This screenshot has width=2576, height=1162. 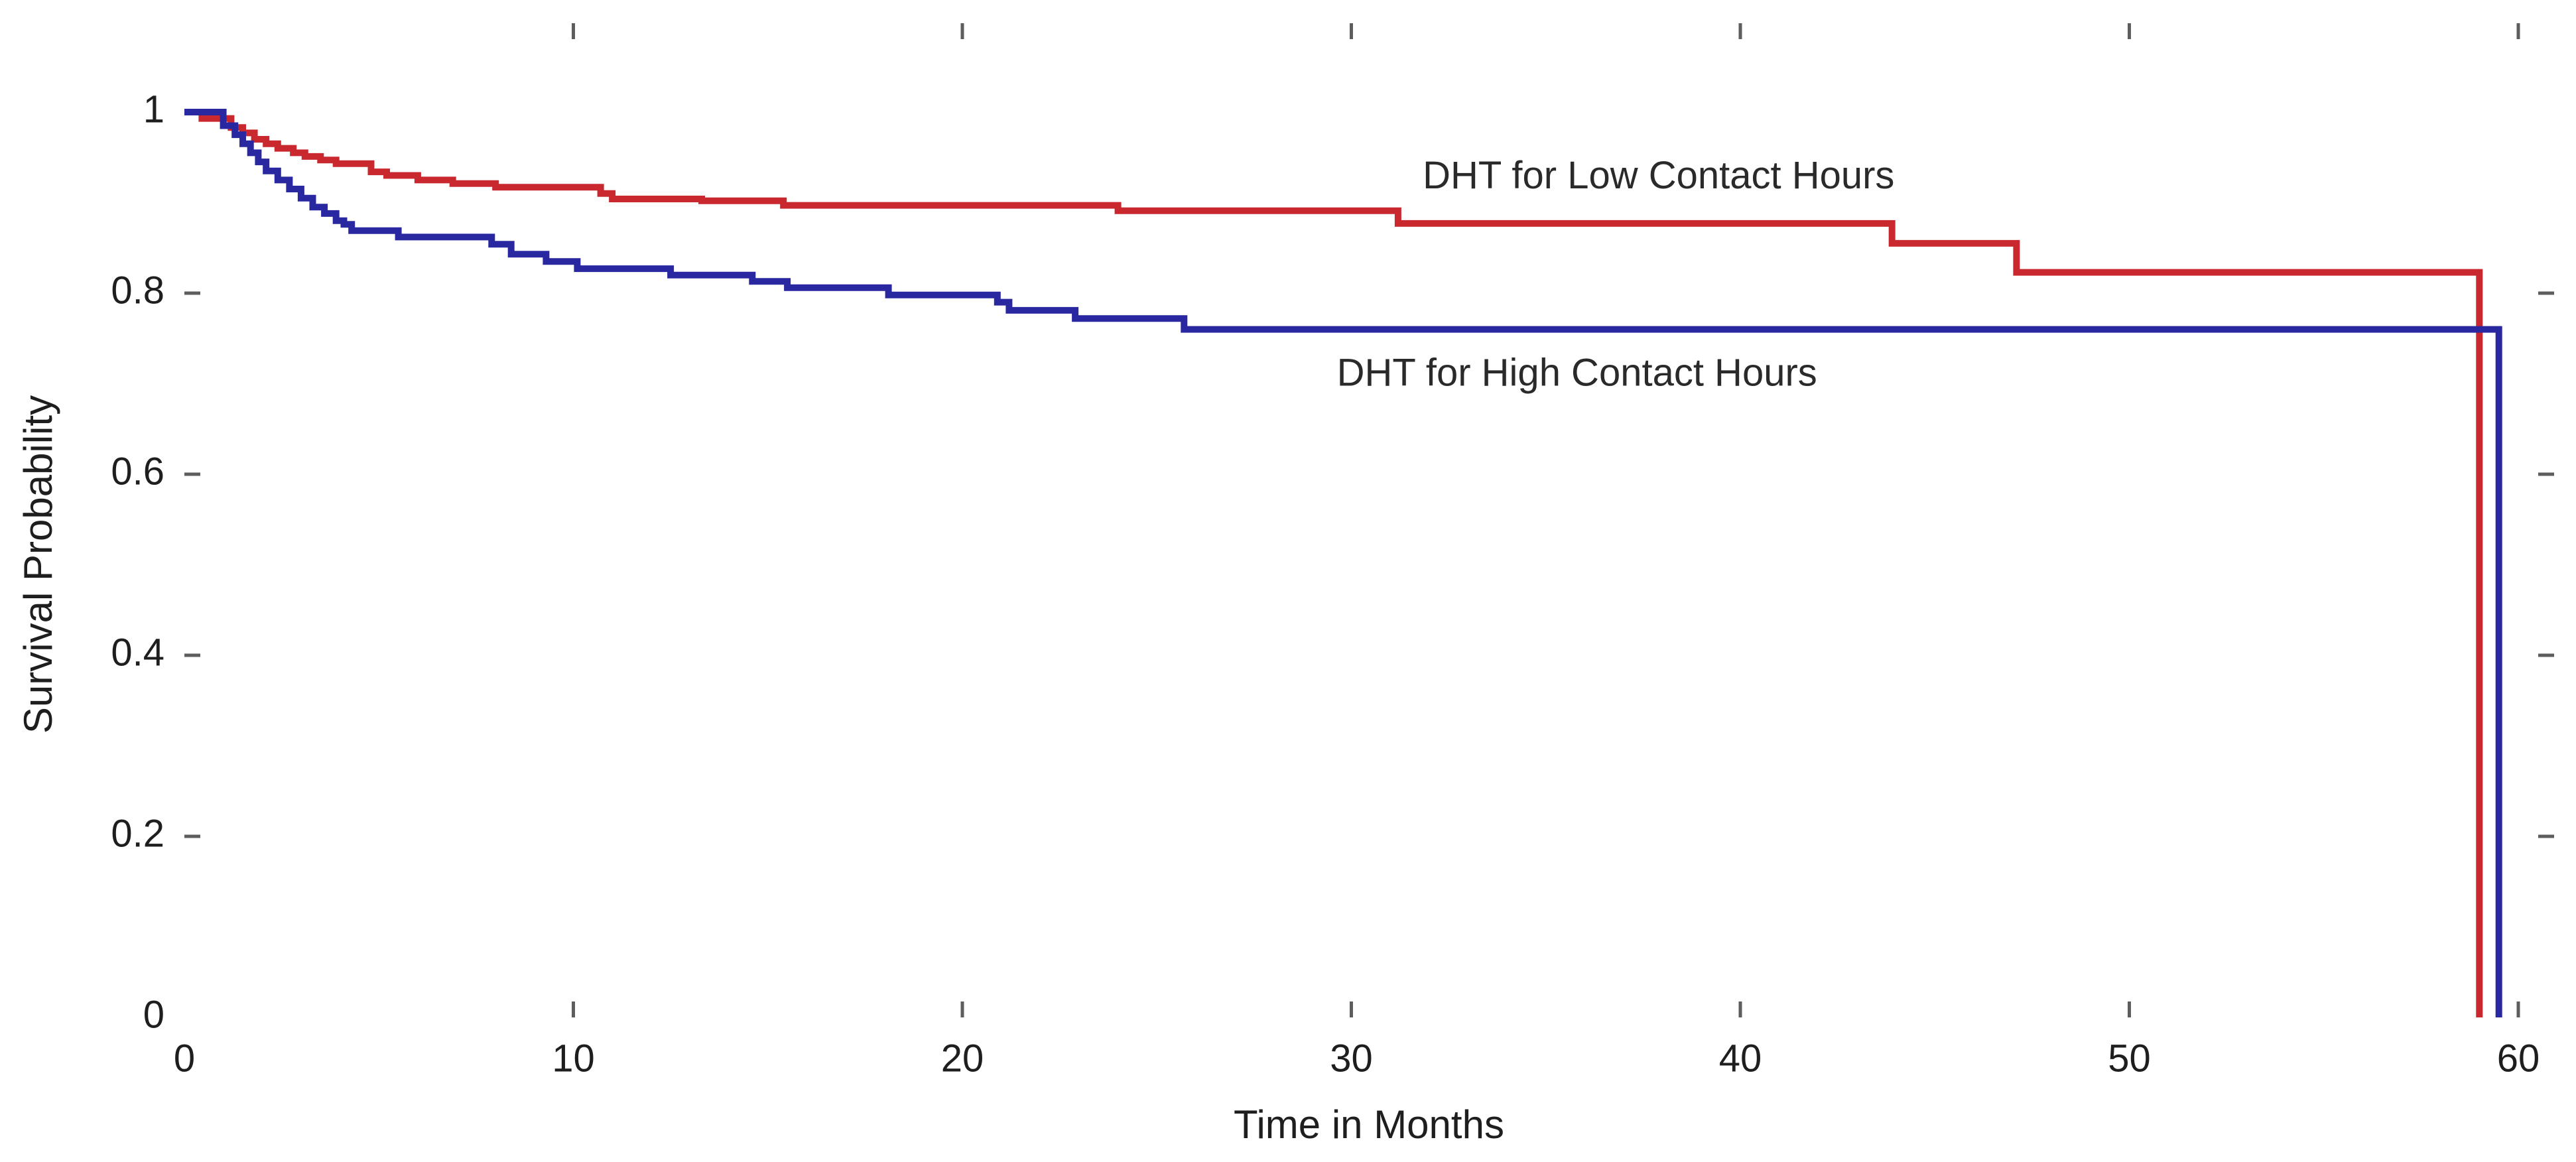 I want to click on y-tick-label-0.8: 0.8, so click(x=138, y=290).